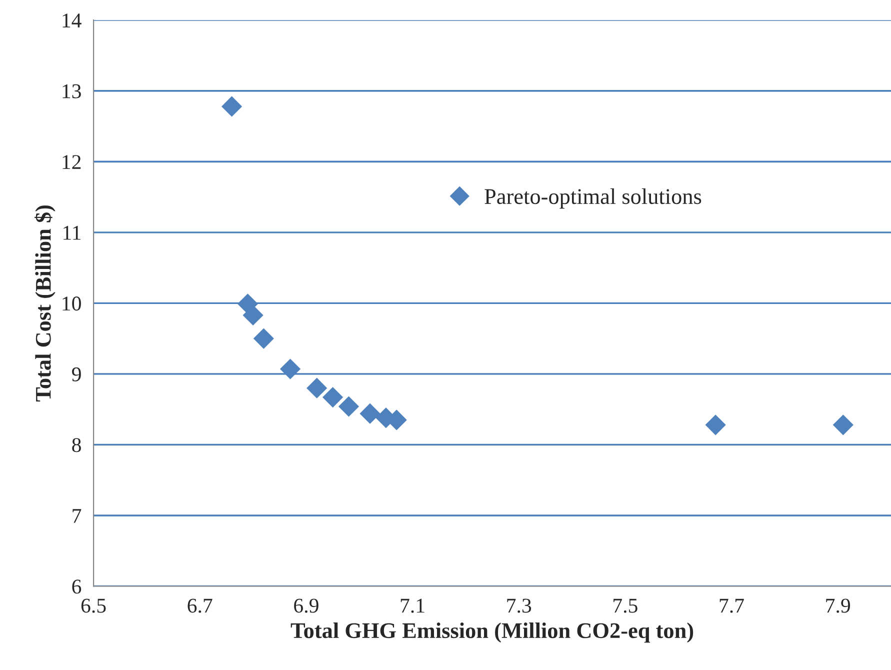  I want to click on legend-label: Pareto-optimal solutions, so click(593, 198).